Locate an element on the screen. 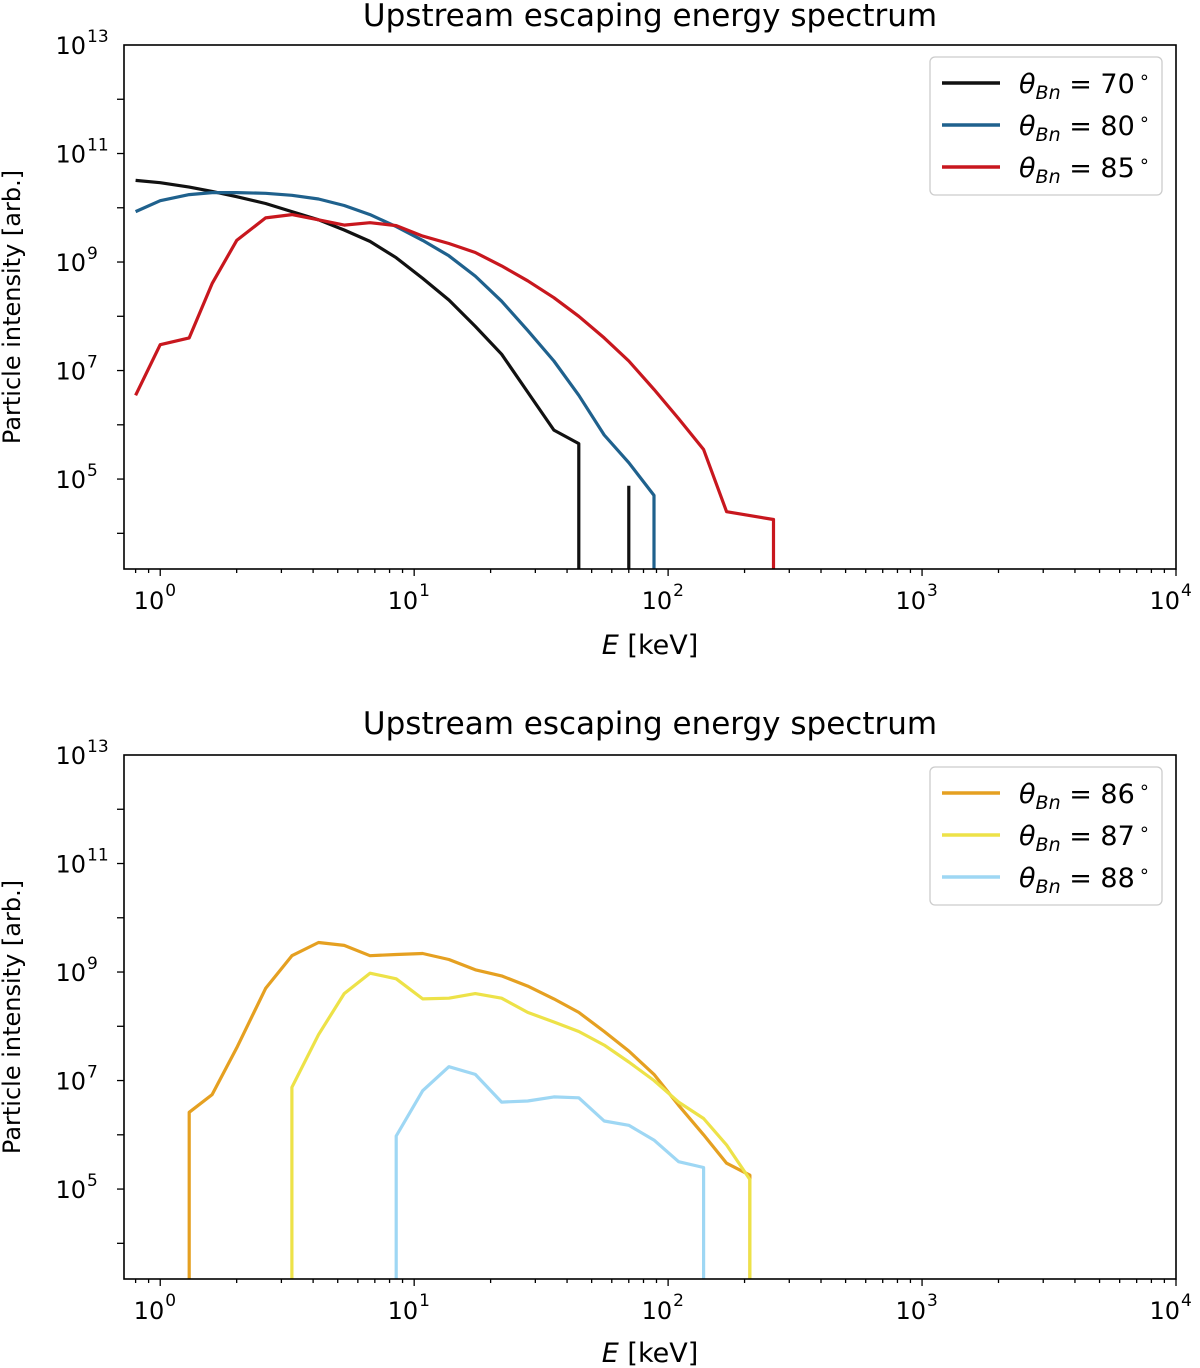 Image resolution: width=1200 pixels, height=1368 pixels. legend-label: θBn = 88 ∘ is located at coordinates (1084, 879).